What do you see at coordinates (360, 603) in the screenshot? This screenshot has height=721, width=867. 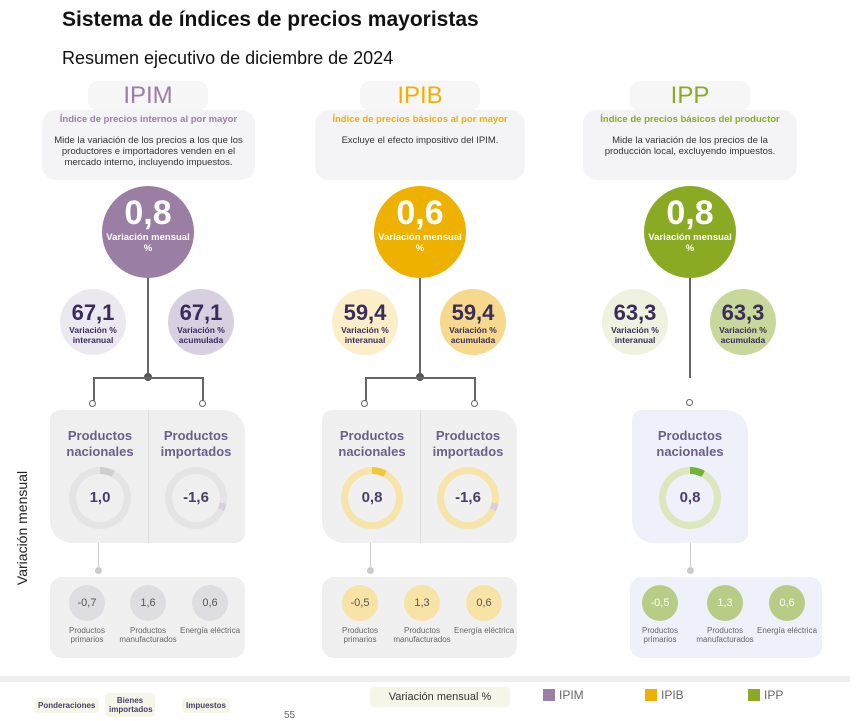 I see `breakdown-value: -0,5` at bounding box center [360, 603].